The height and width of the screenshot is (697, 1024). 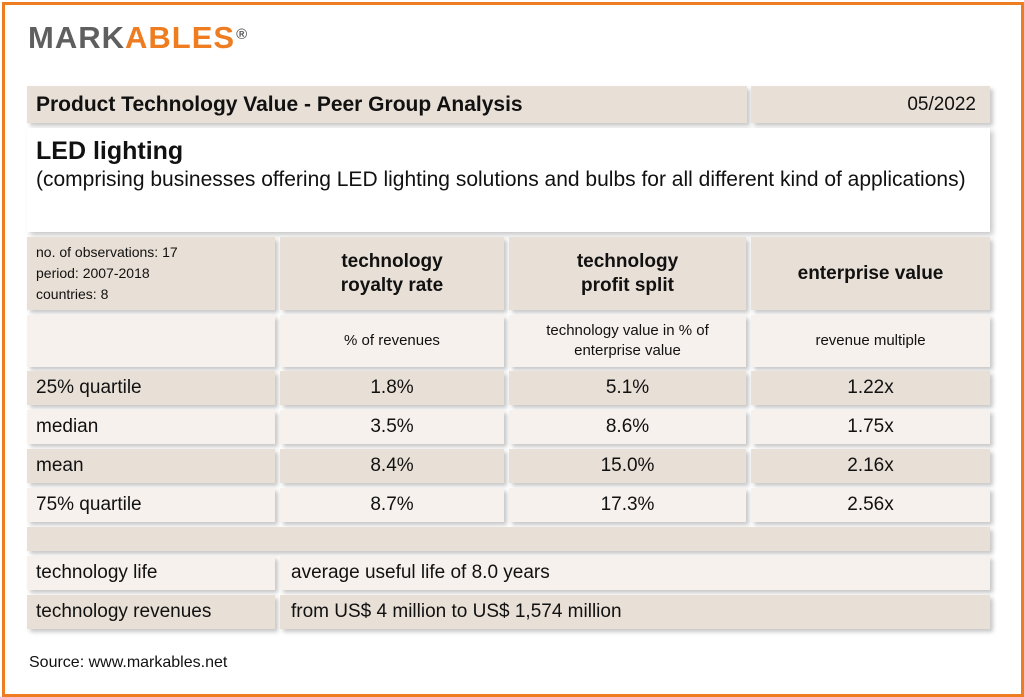 I want to click on row-label: mean, so click(x=151, y=466).